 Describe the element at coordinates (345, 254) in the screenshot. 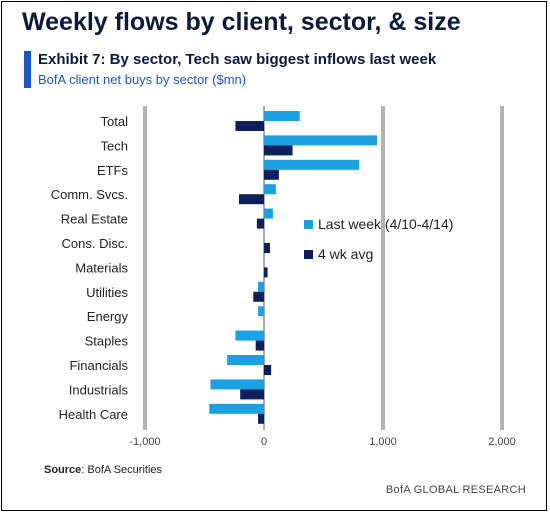

I see `legend-label: 4 wk avg` at that location.